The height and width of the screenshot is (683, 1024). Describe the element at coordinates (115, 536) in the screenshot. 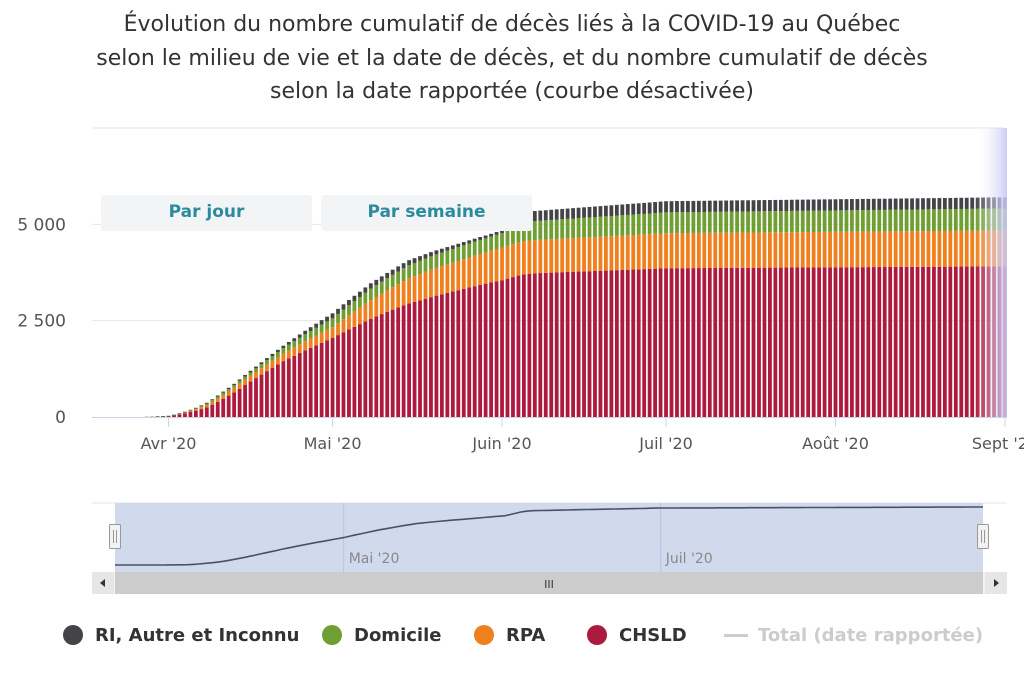

I see `navigator-left-handle` at that location.